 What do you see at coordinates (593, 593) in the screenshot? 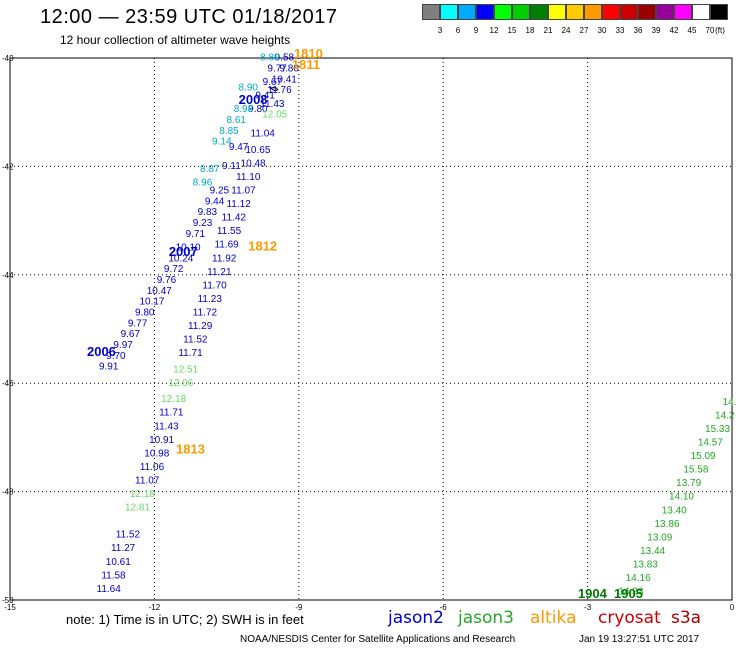
I see `pass-number-label: 1904` at bounding box center [593, 593].